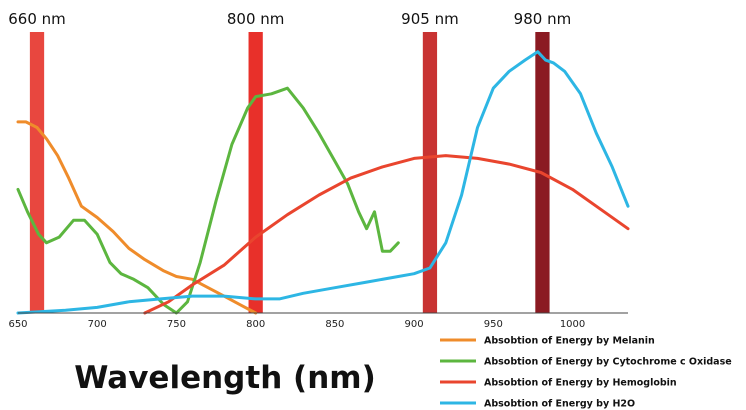  Describe the element at coordinates (255, 172) in the screenshot. I see `band-800-nm` at that location.